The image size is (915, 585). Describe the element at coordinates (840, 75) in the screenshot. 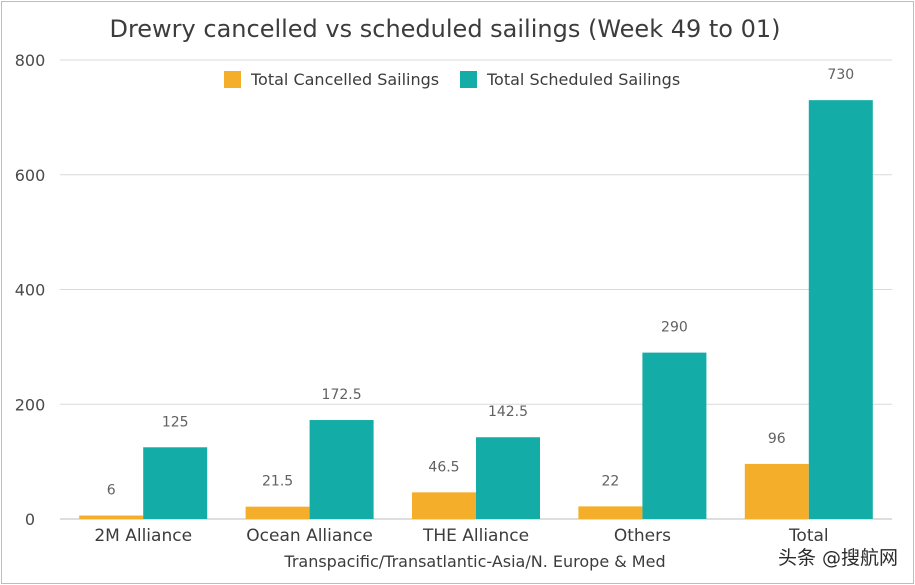

I see `data-label: 730` at that location.